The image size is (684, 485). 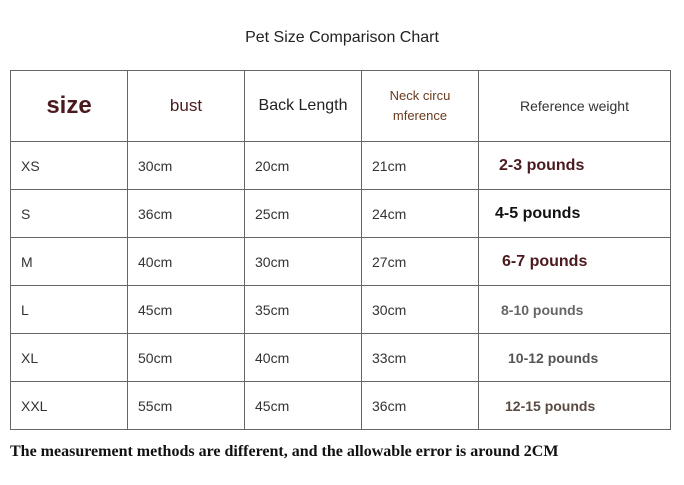 I want to click on table-row: XS 30cm 20cm 21cm 2-3 pounds, so click(x=340, y=165).